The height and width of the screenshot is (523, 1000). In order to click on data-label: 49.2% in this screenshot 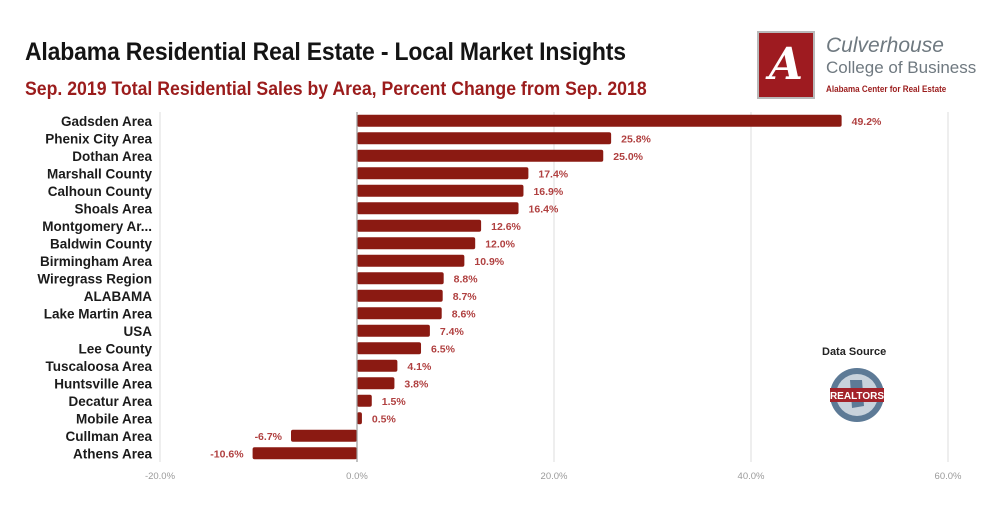, I will do `click(867, 122)`.